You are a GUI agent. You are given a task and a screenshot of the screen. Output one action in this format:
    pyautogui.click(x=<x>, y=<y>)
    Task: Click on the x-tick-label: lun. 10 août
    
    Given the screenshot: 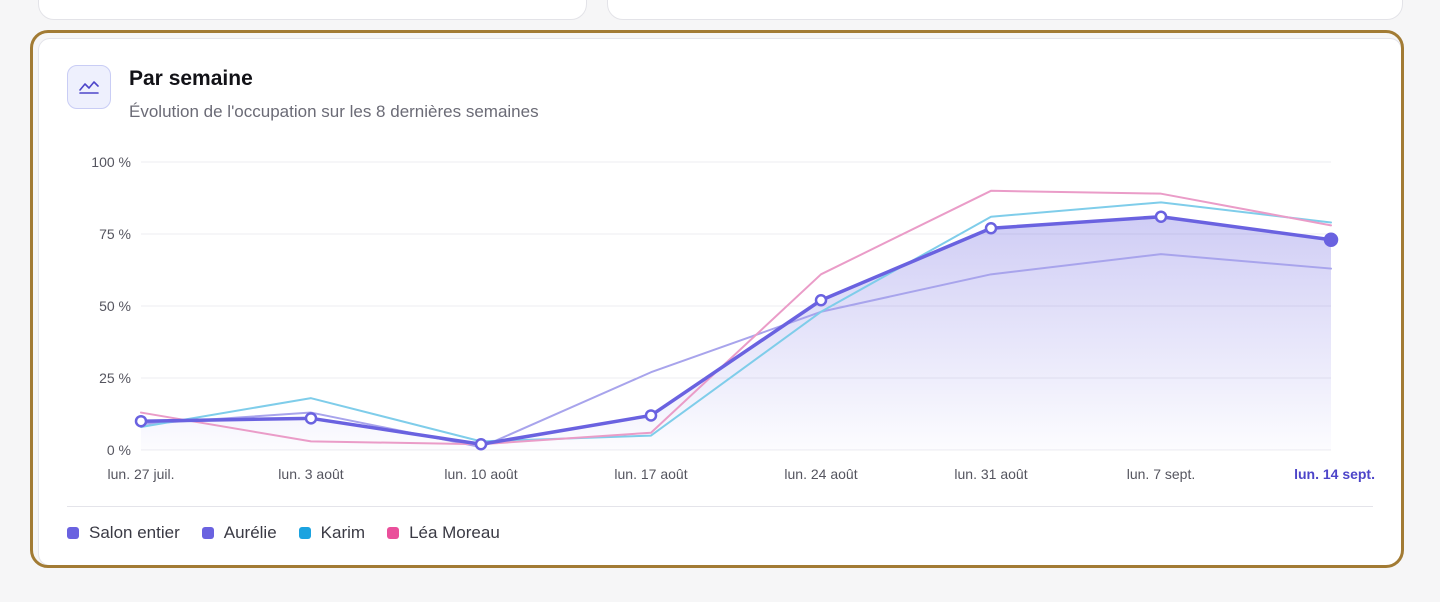 What is the action you would take?
    pyautogui.click(x=480, y=474)
    